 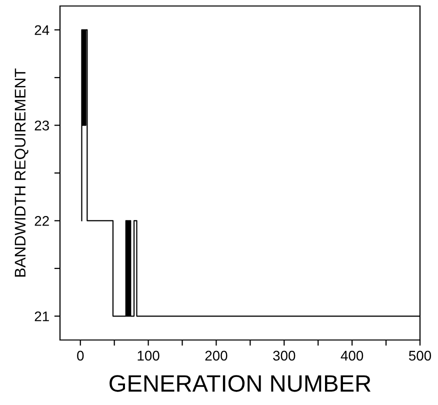 I want to click on y-tick-label: 22, so click(x=41, y=221).